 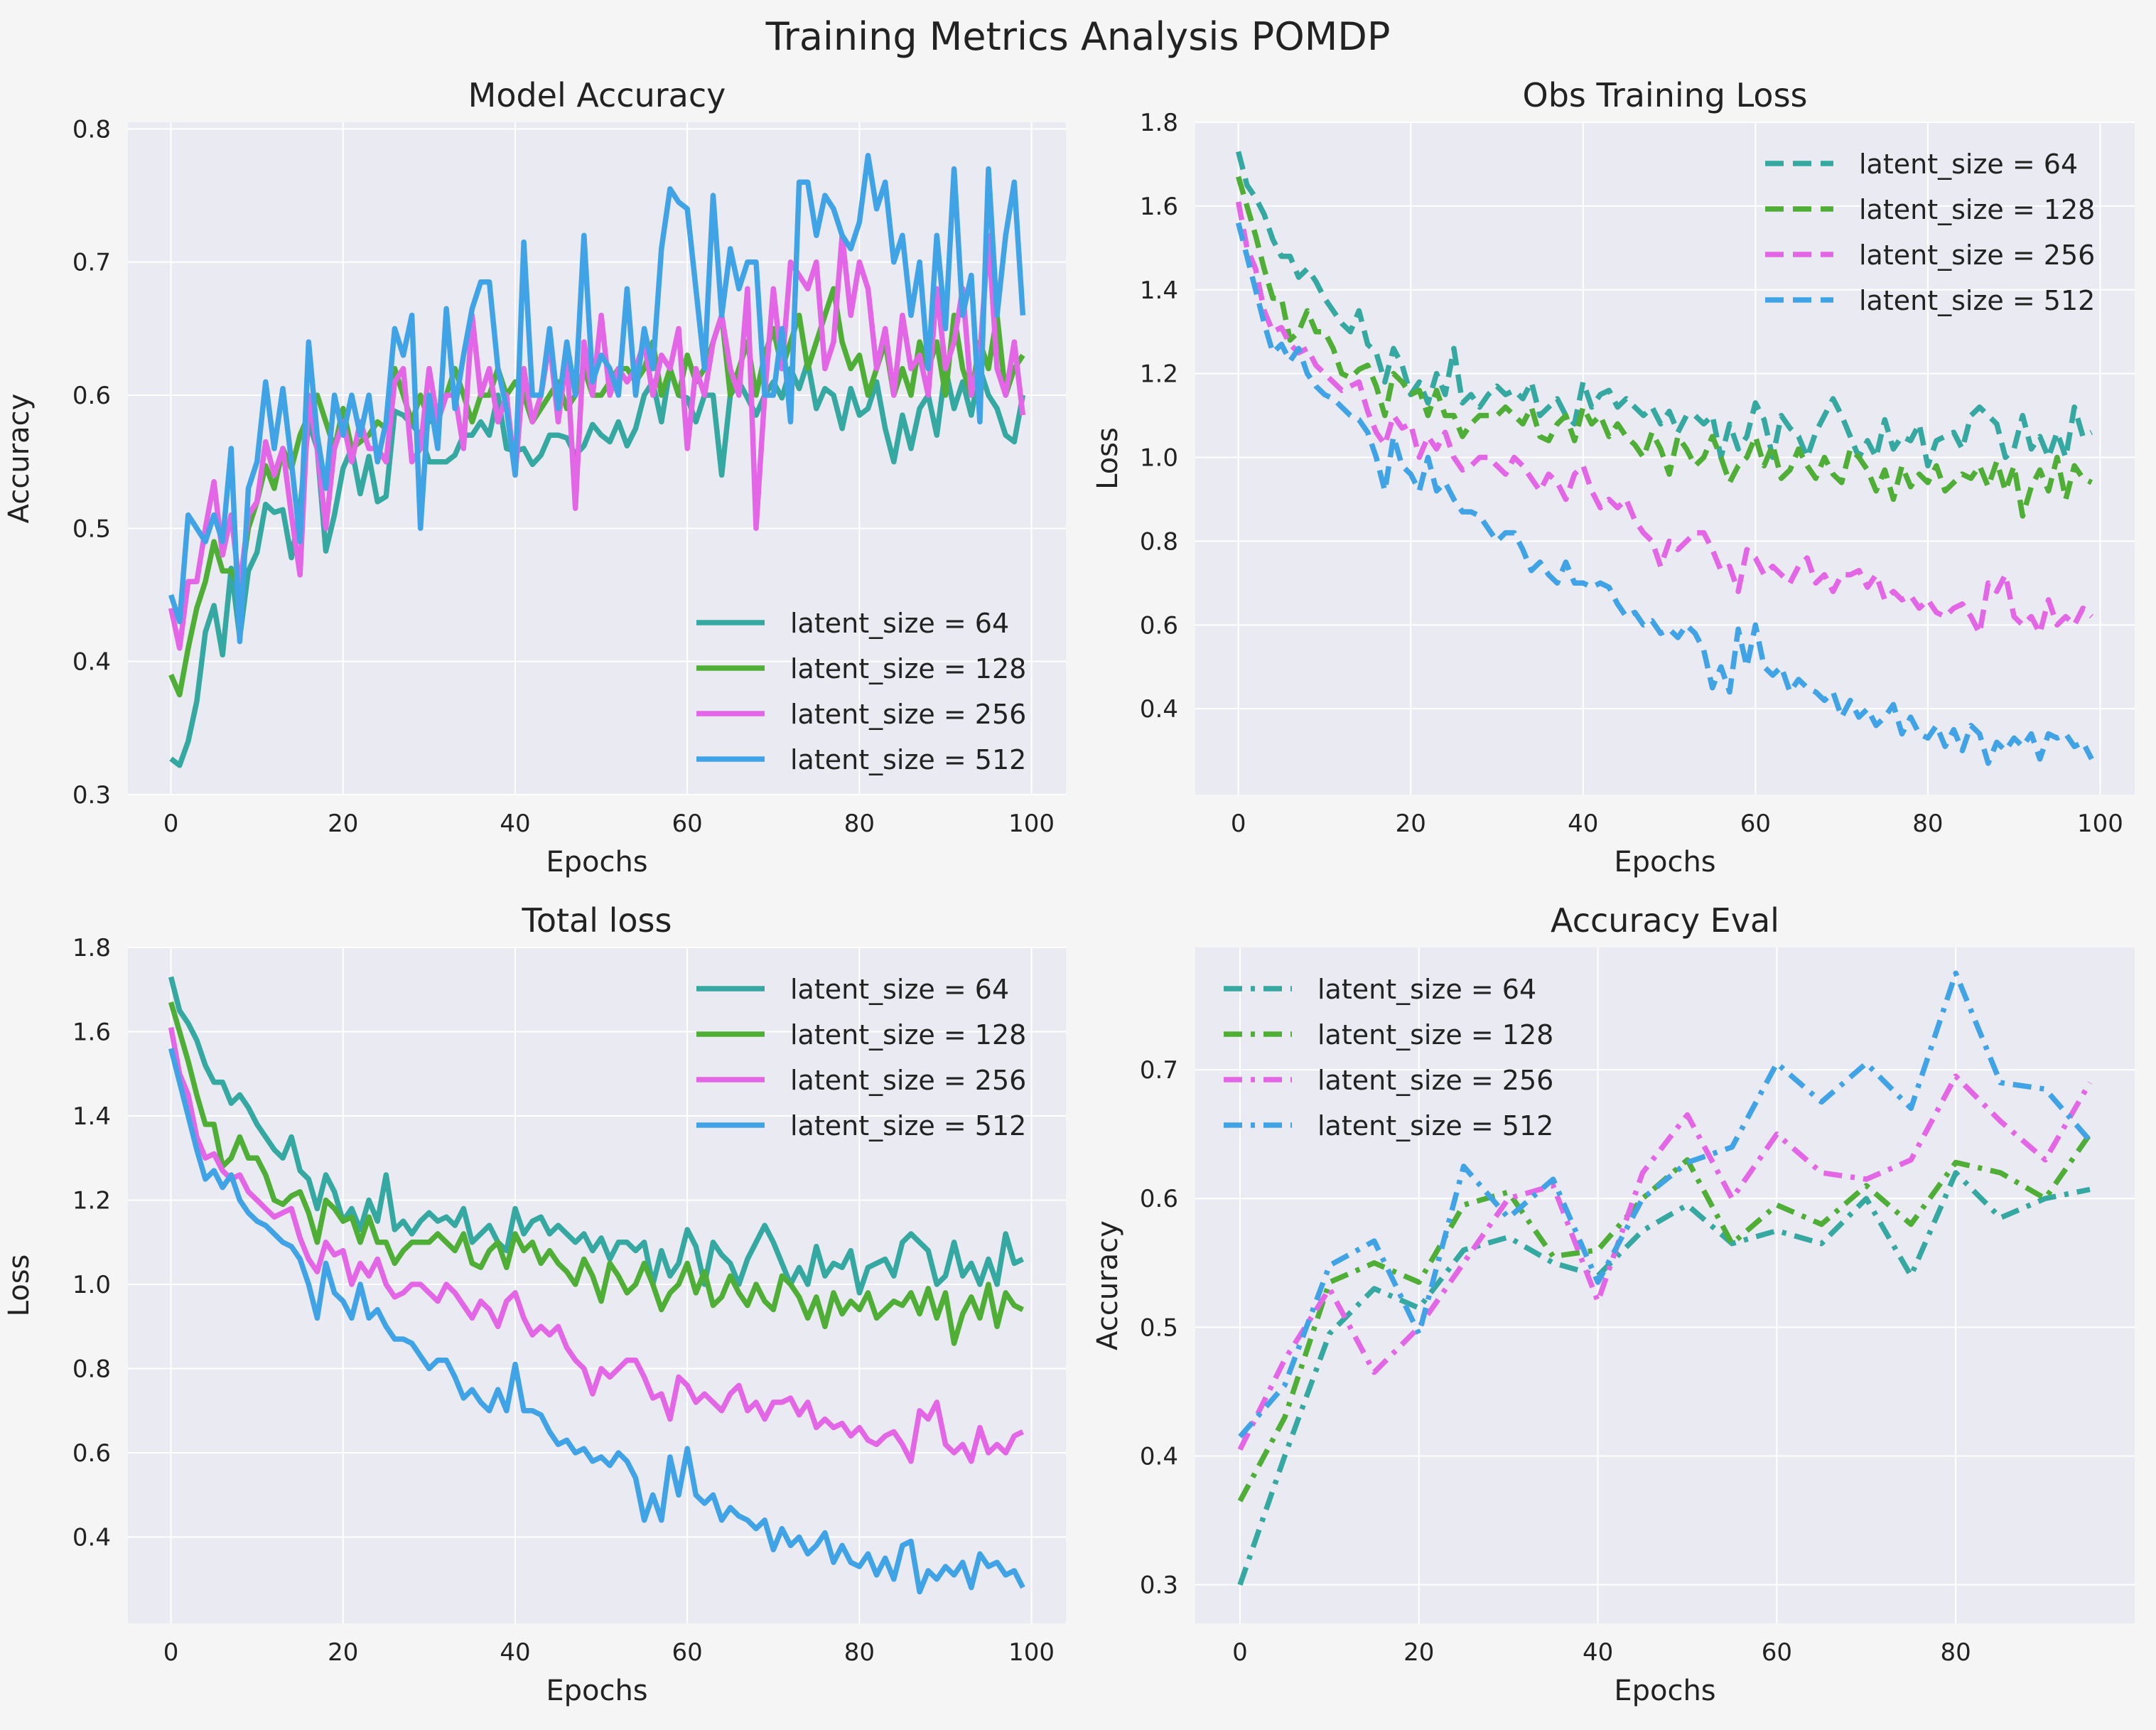 I want to click on subplot-title: Model Accuracy, so click(x=597, y=95).